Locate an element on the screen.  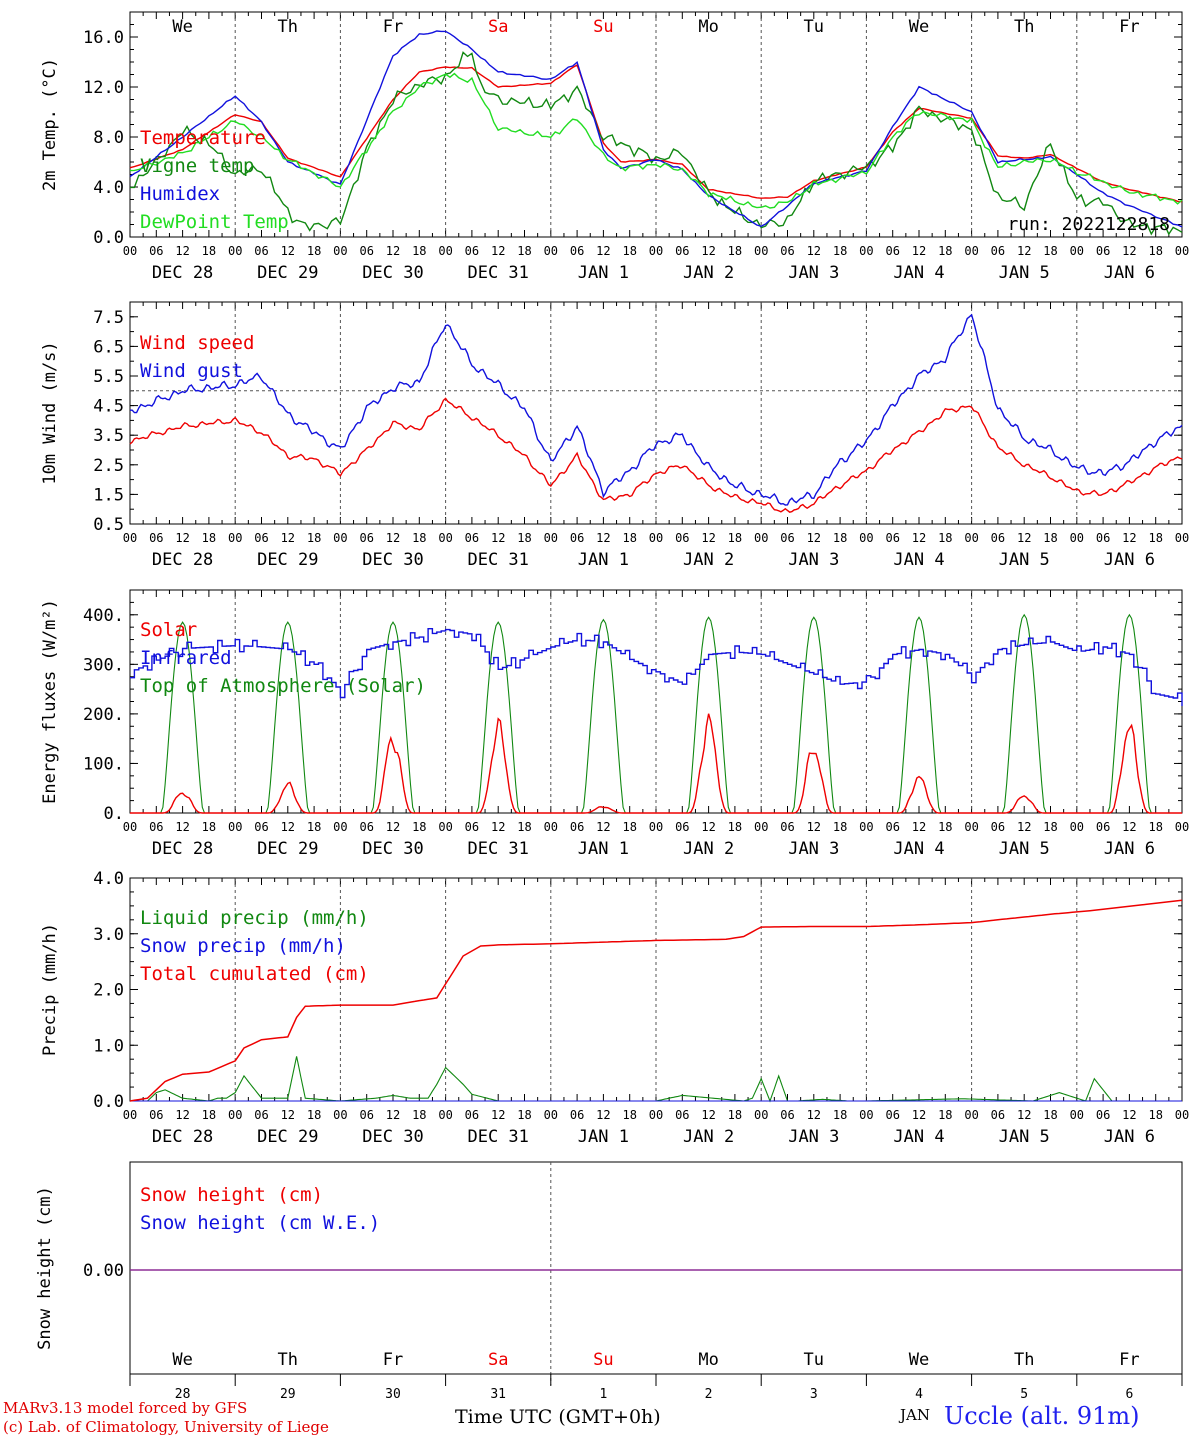
panel-5-ytick-label: 0.00 is located at coordinates (103, 1271).